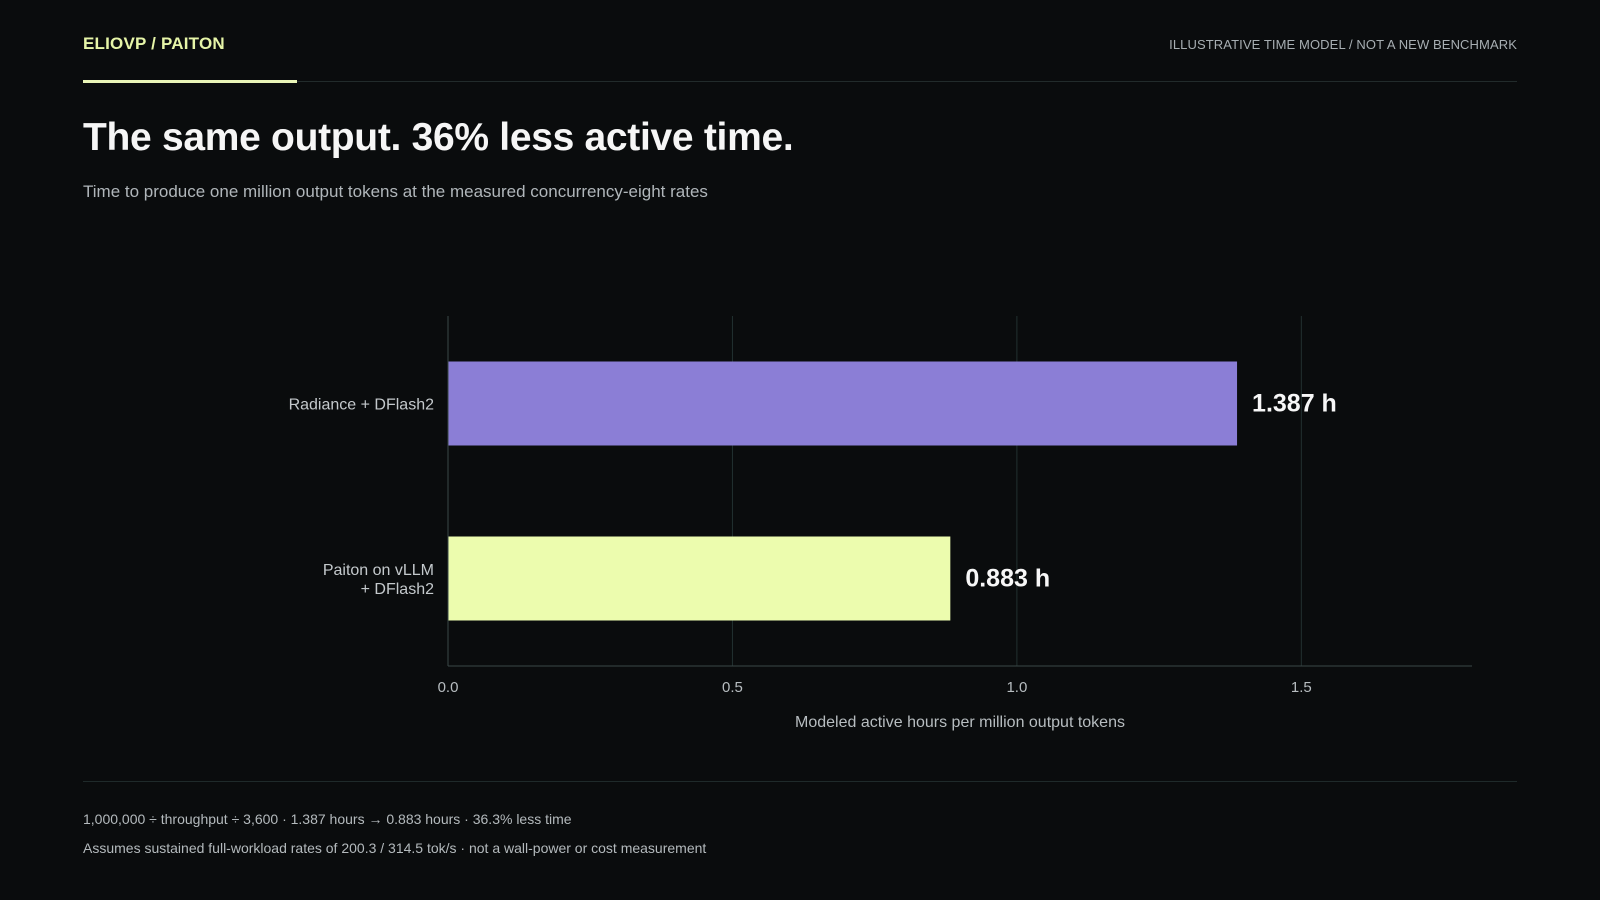 This screenshot has width=1600, height=900. I want to click on brand-label: ELIOVP / PAITON, so click(154, 43).